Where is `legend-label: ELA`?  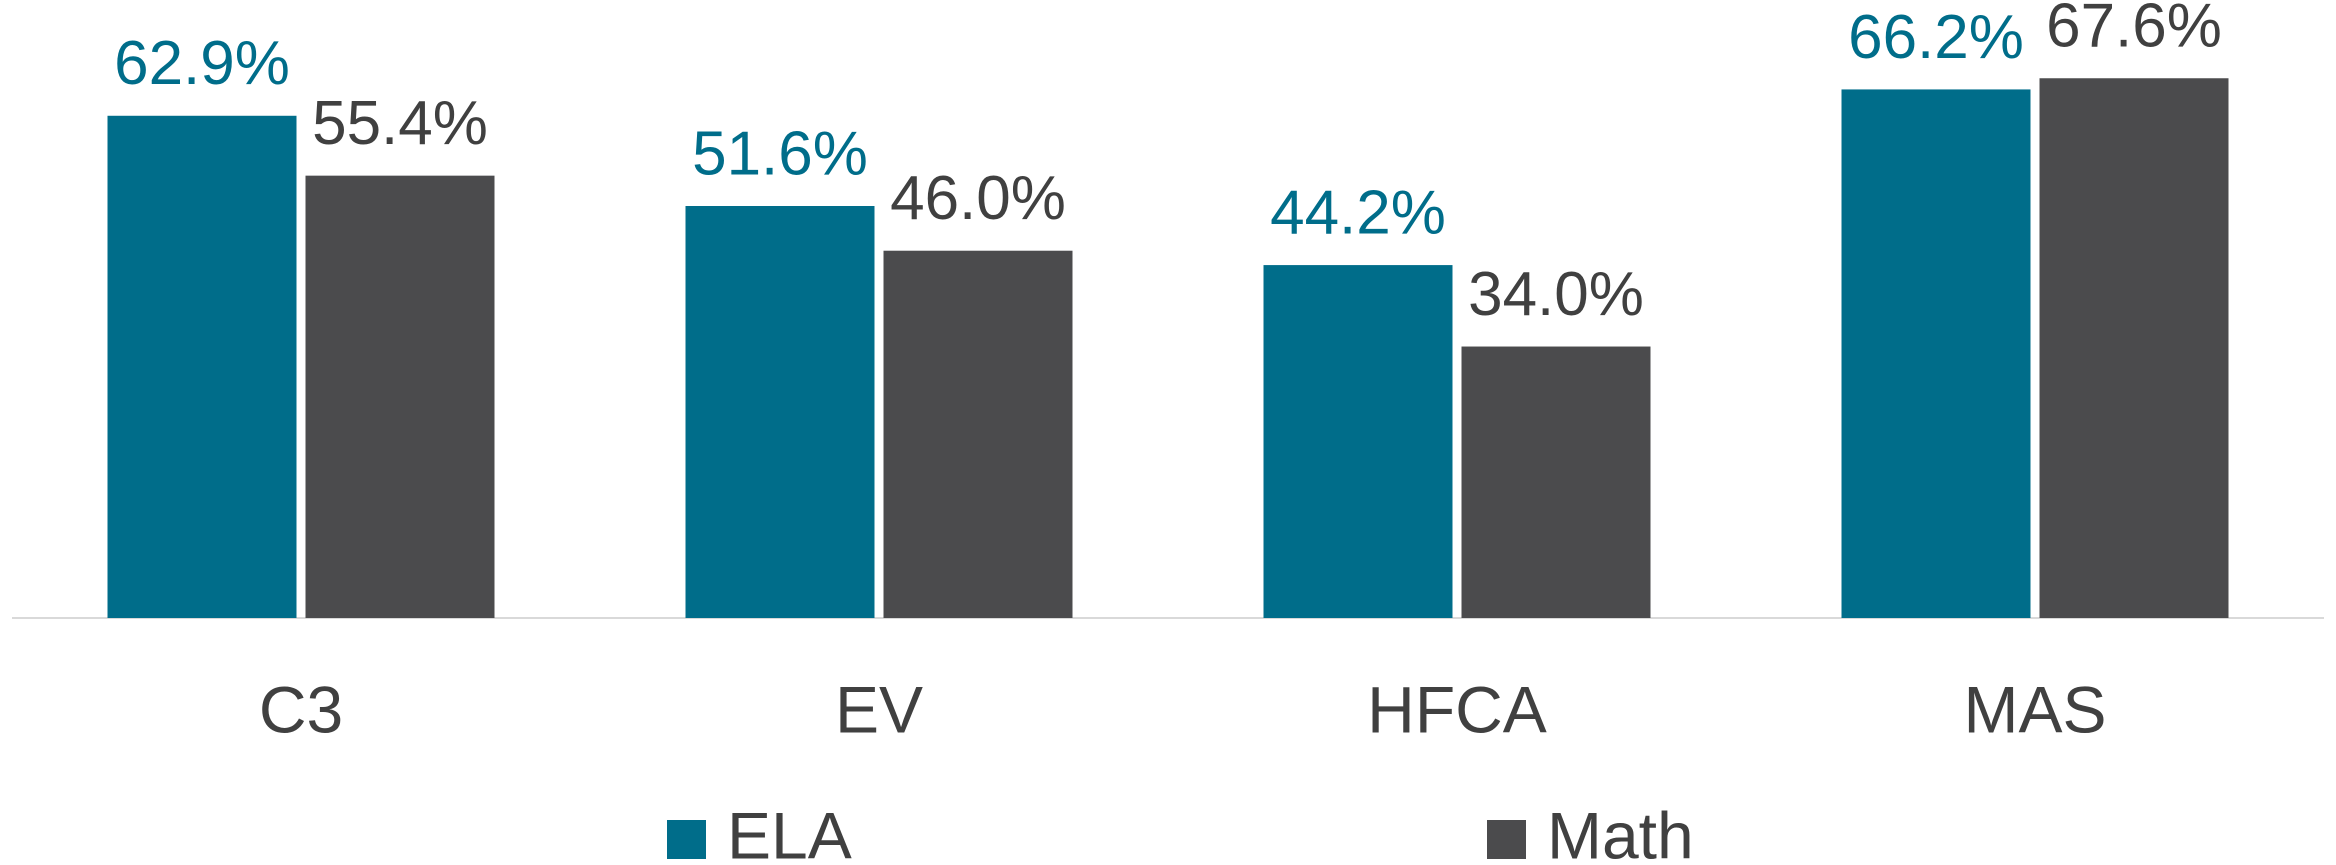 legend-label: ELA is located at coordinates (789, 831).